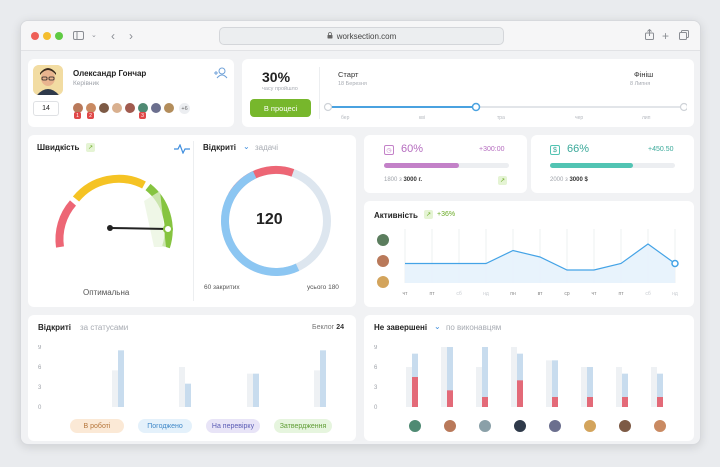 This screenshot has height=467, width=720. Describe the element at coordinates (46, 108) in the screenshot. I see `task-count-box: 14` at that location.